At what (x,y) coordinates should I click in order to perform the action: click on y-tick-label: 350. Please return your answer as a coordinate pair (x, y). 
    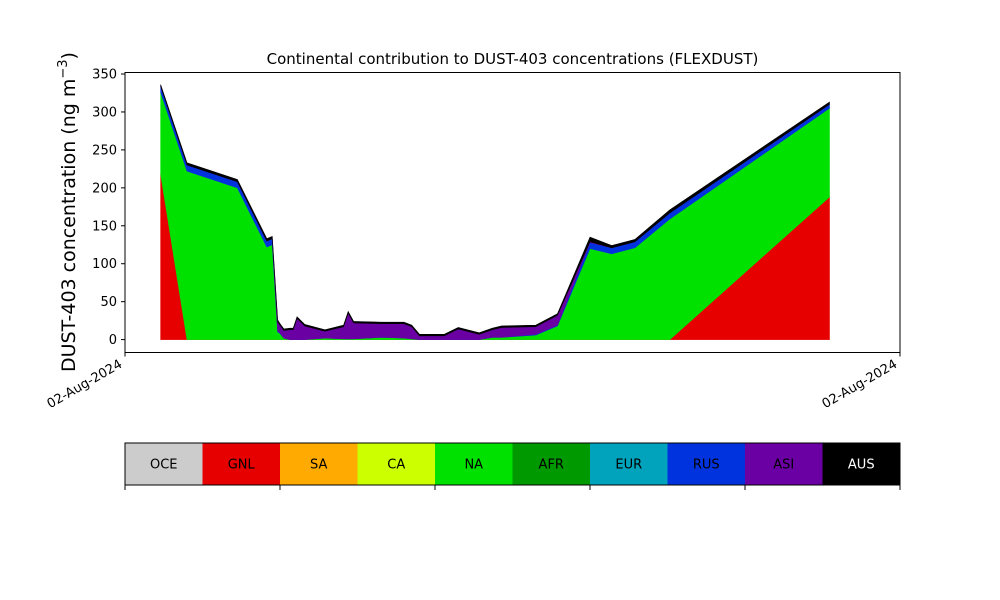
    Looking at the image, I should click on (104, 75).